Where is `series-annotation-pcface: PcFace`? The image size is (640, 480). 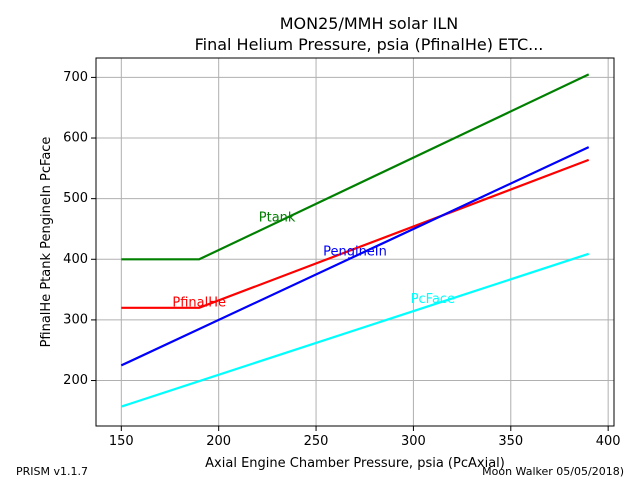 series-annotation-pcface: PcFace is located at coordinates (433, 299).